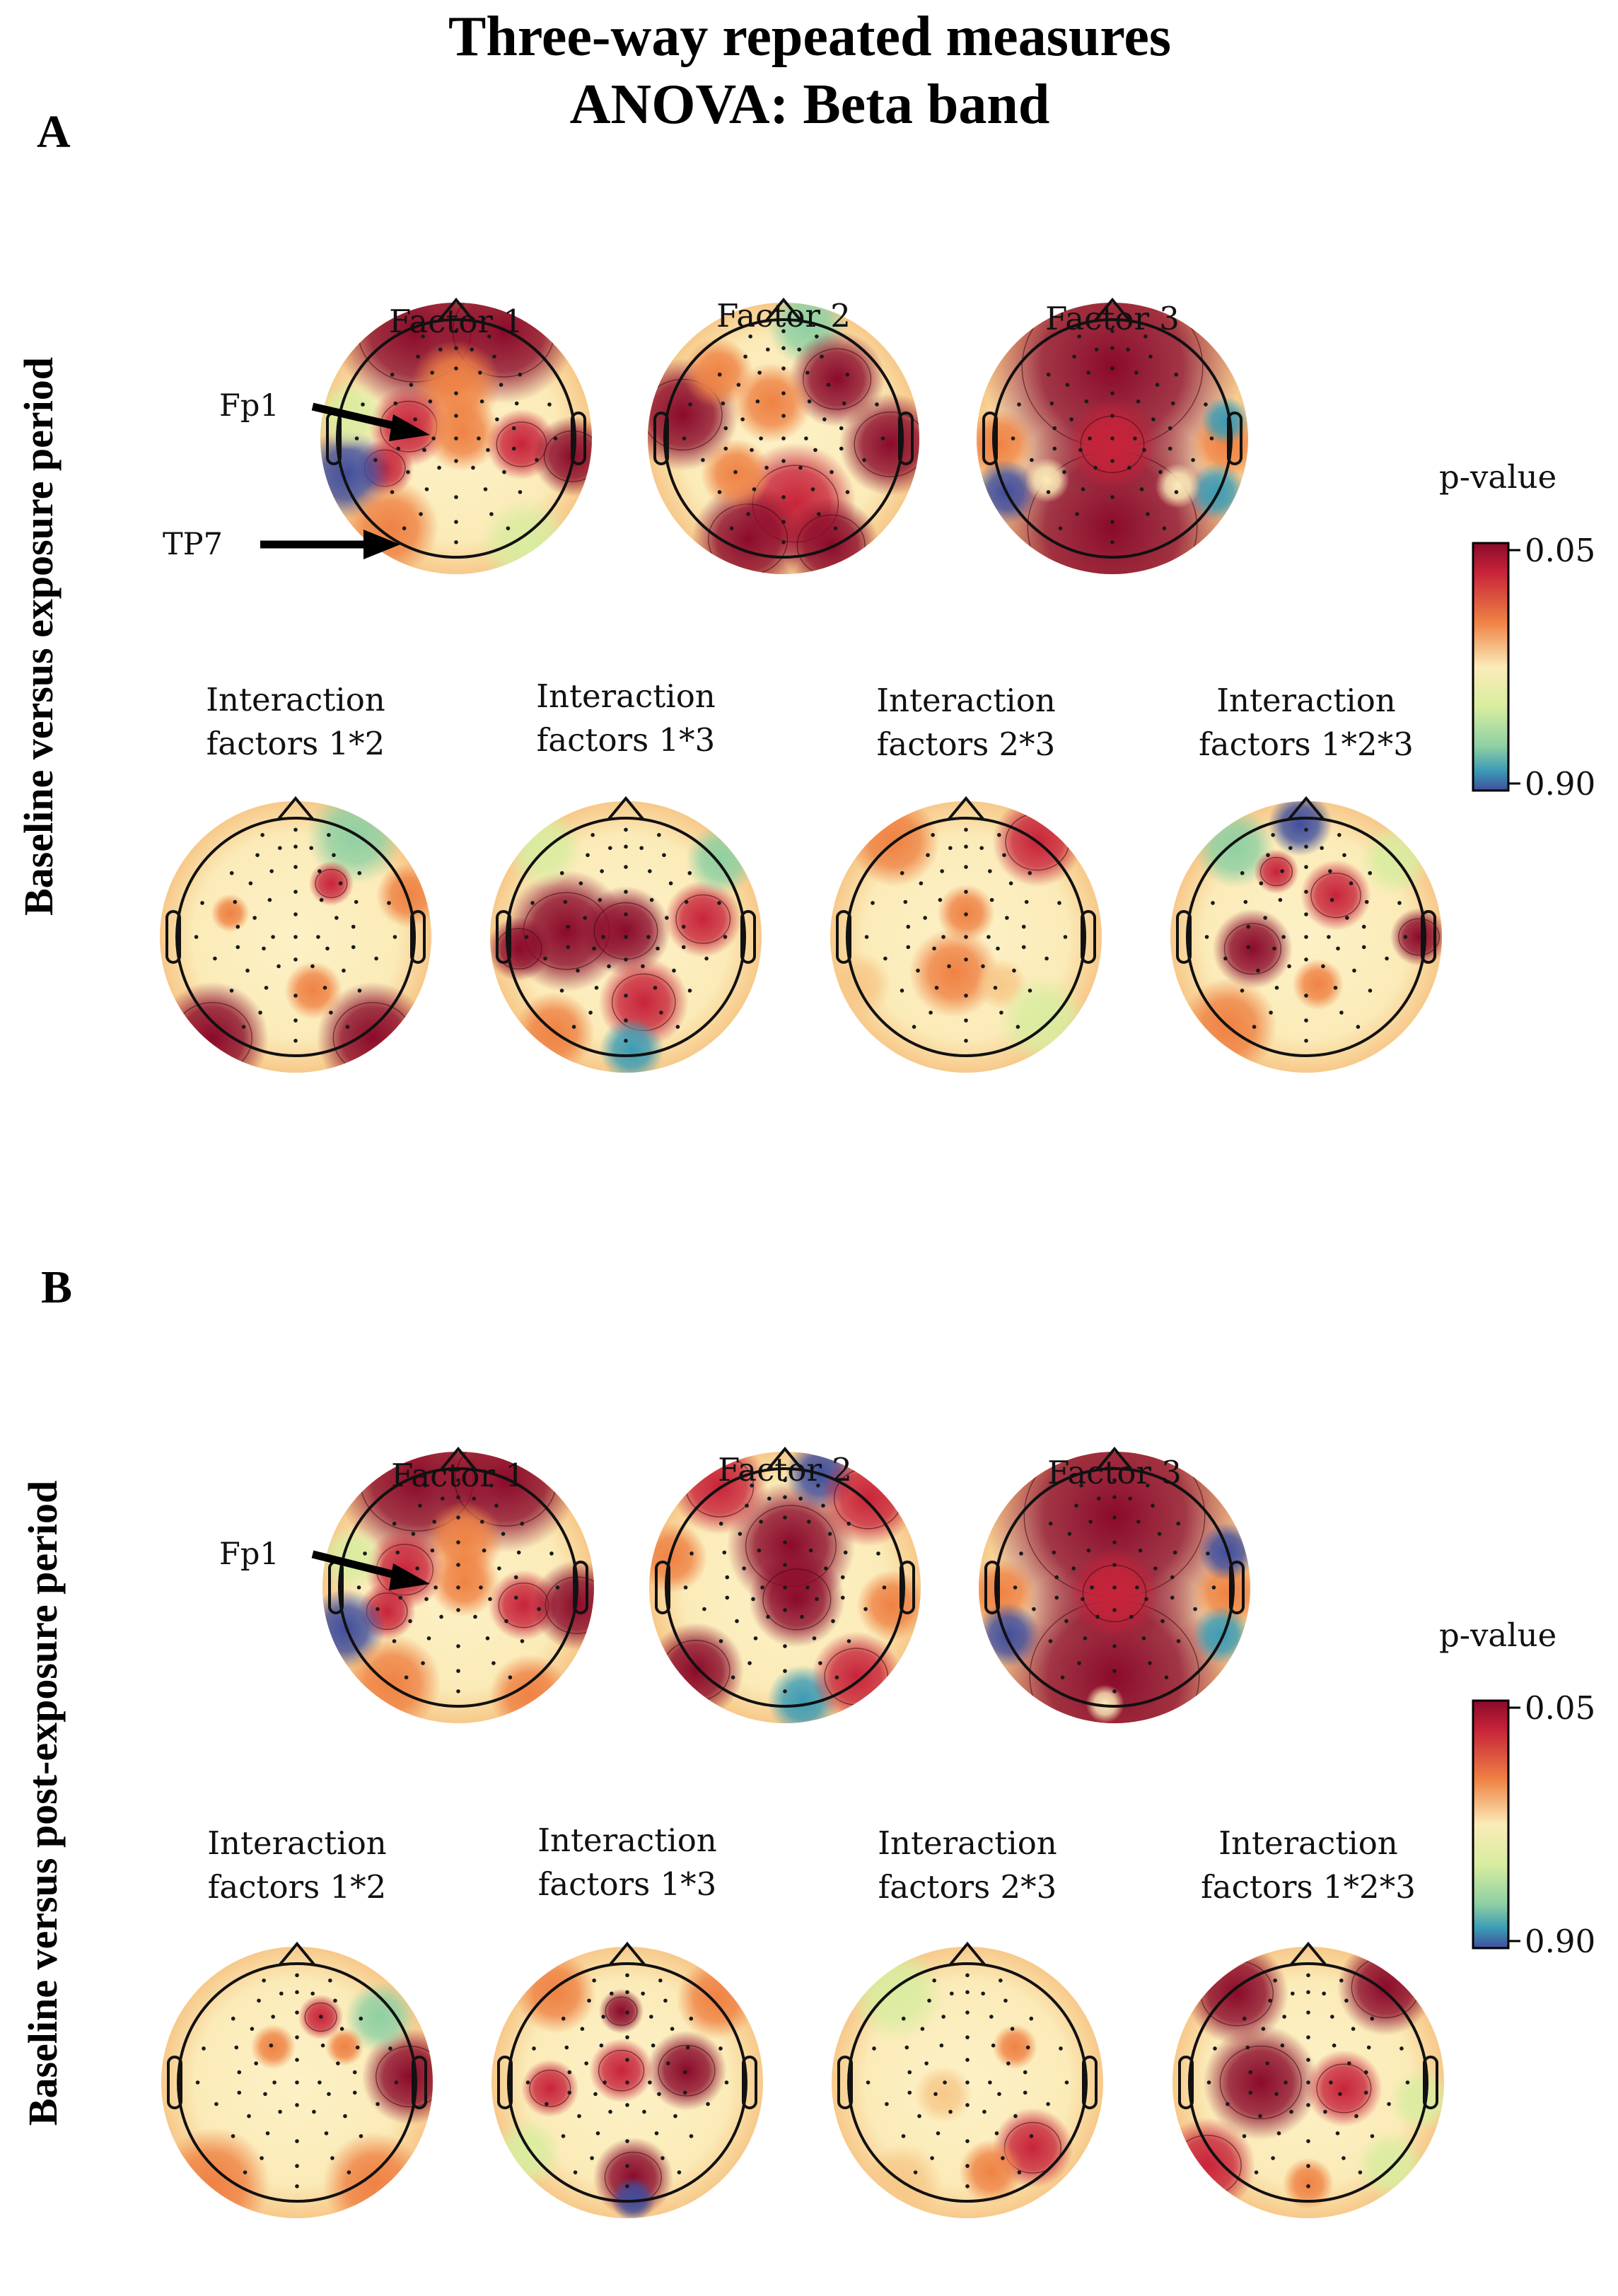 This screenshot has height=2296, width=1618. What do you see at coordinates (628, 1954) in the screenshot?
I see `nose` at bounding box center [628, 1954].